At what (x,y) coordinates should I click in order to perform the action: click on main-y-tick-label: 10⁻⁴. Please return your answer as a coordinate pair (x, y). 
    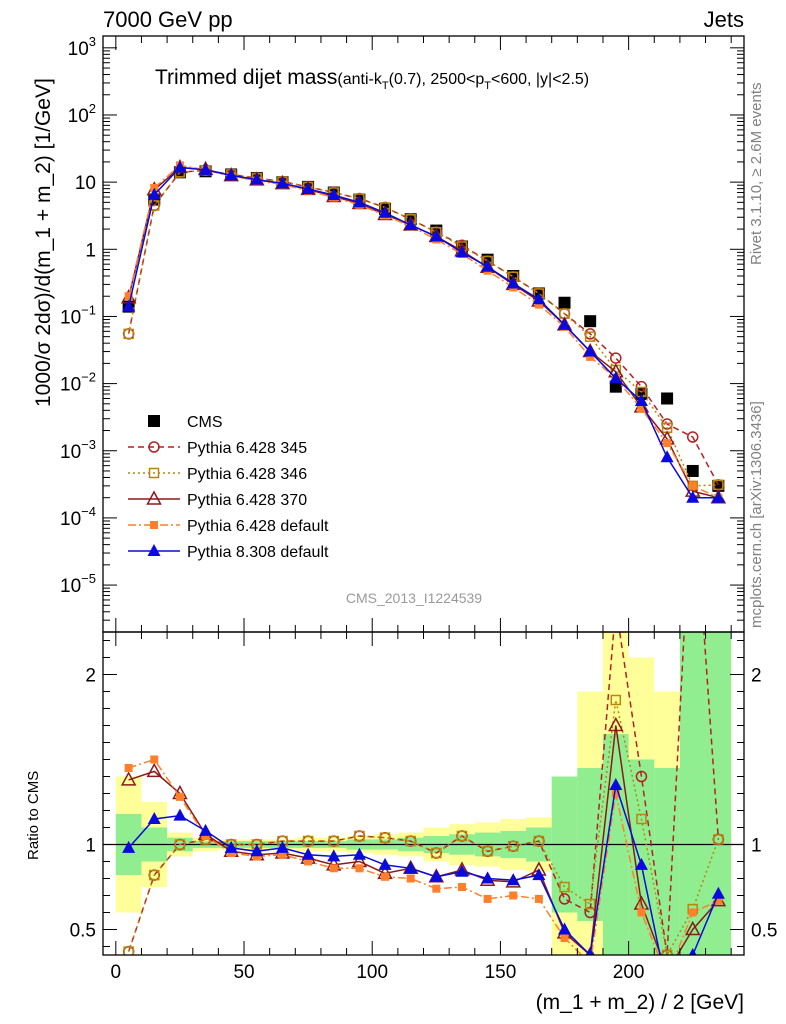
    Looking at the image, I should click on (78, 517).